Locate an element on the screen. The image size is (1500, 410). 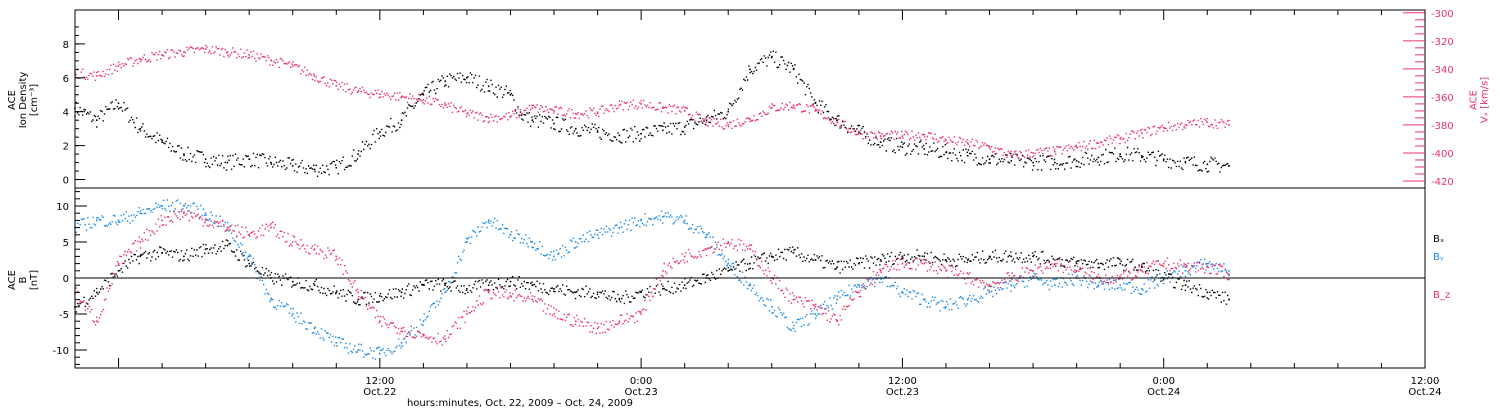
xtick-time: 0:00 is located at coordinates (1163, 381).